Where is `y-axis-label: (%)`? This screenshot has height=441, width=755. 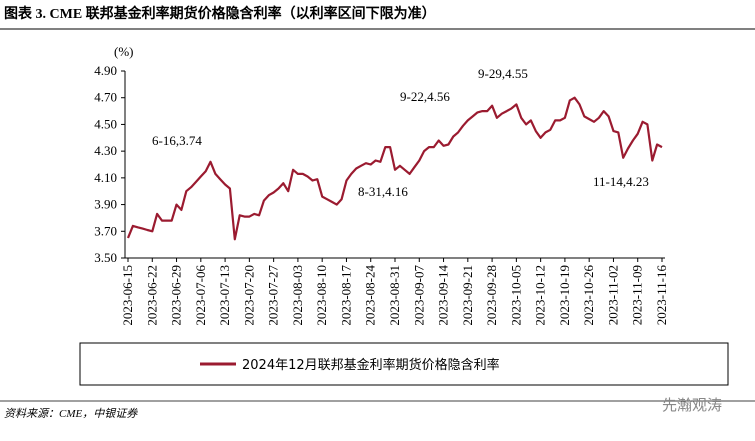
y-axis-label: (%) is located at coordinates (124, 51).